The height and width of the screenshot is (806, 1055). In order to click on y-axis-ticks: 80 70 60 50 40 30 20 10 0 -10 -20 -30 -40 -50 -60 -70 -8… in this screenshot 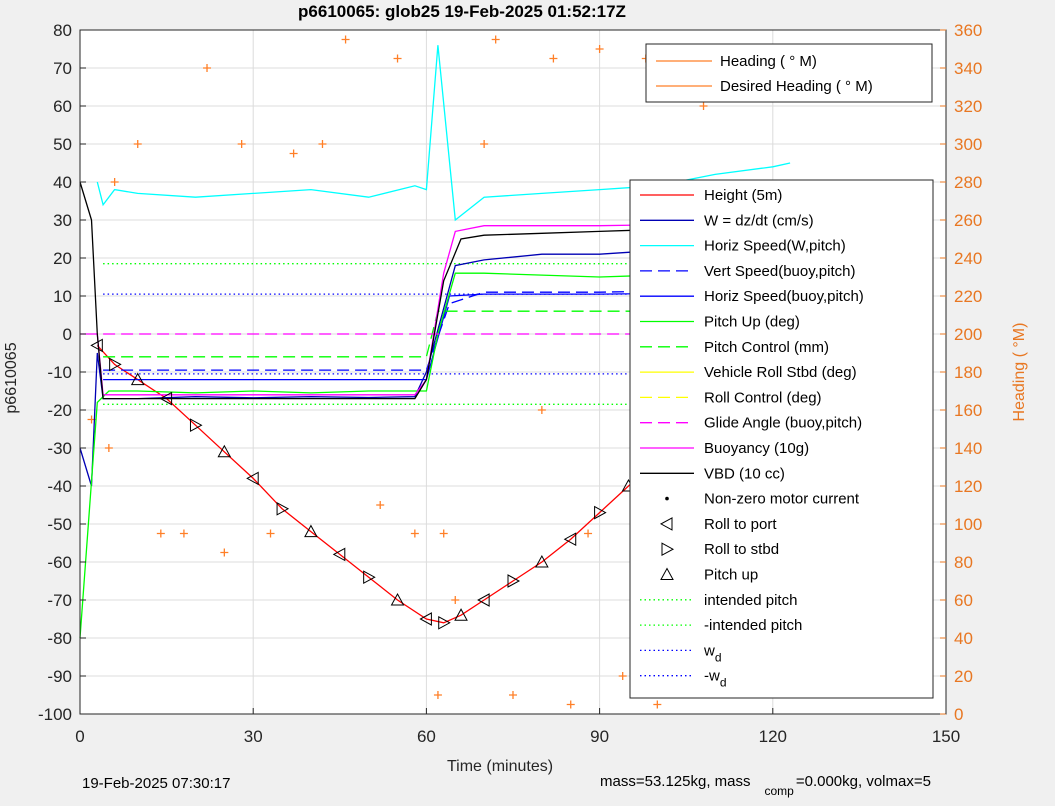, I will do `click(62, 372)`.